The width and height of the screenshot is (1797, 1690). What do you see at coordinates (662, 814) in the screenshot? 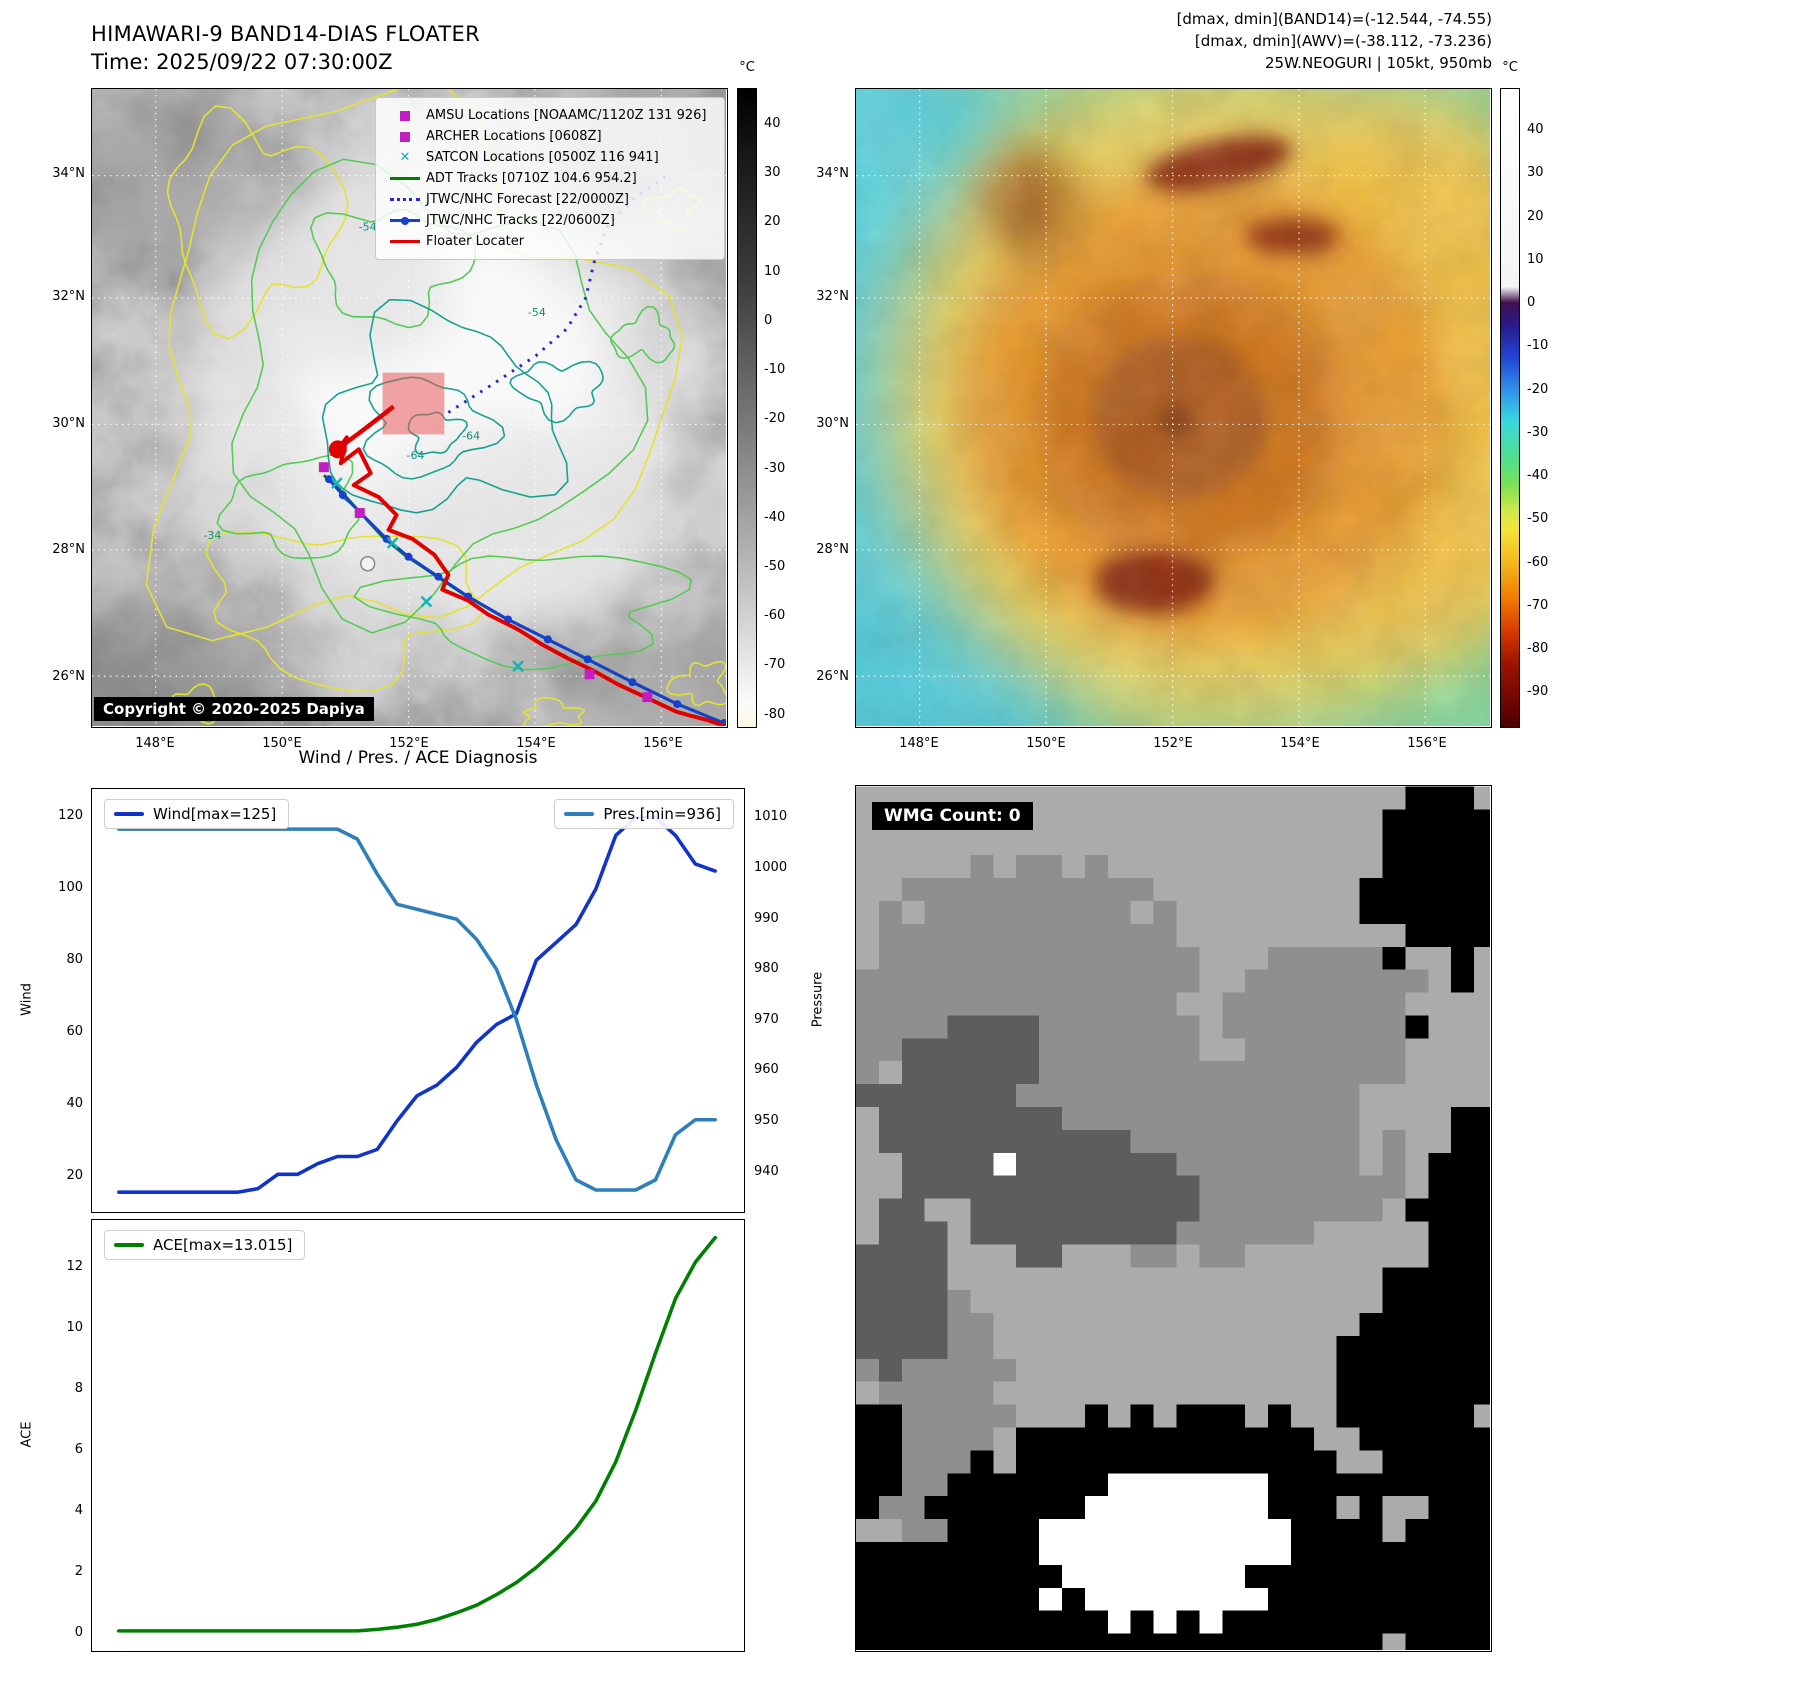
I see `pressure-legend-label: Pres.[min=936]` at bounding box center [662, 814].